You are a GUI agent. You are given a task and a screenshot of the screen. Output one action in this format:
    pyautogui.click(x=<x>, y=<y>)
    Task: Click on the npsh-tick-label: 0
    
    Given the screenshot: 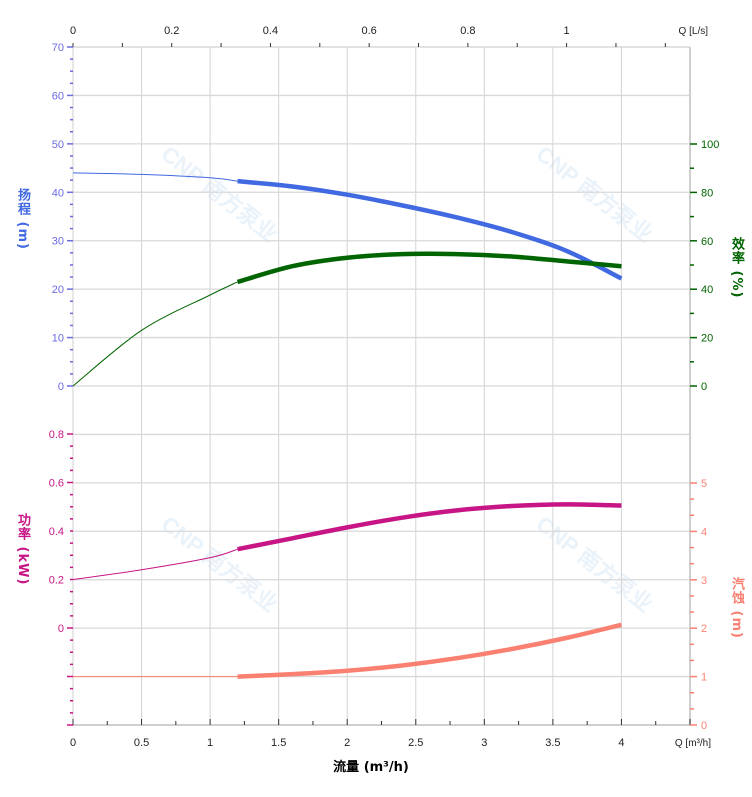 What is the action you would take?
    pyautogui.click(x=704, y=726)
    